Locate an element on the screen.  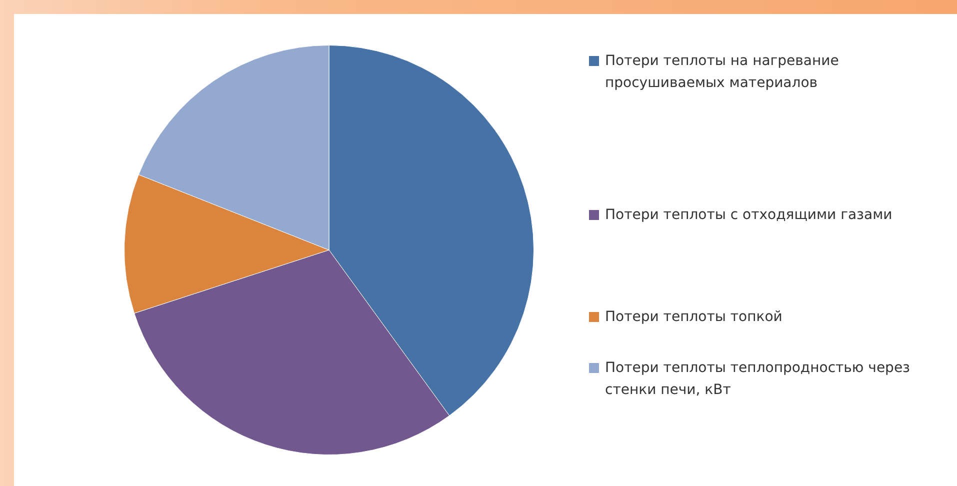
legend-label: Потери теплоты на нагревание просушиваемых материалов is located at coordinates (722, 72).